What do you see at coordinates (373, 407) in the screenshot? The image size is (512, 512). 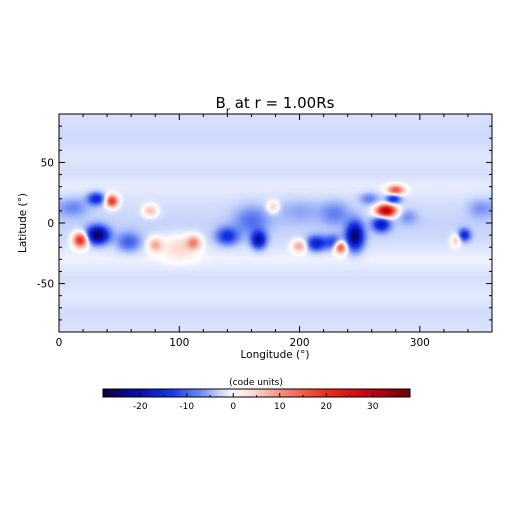 I see `colorbar-tick-label: 30` at bounding box center [373, 407].